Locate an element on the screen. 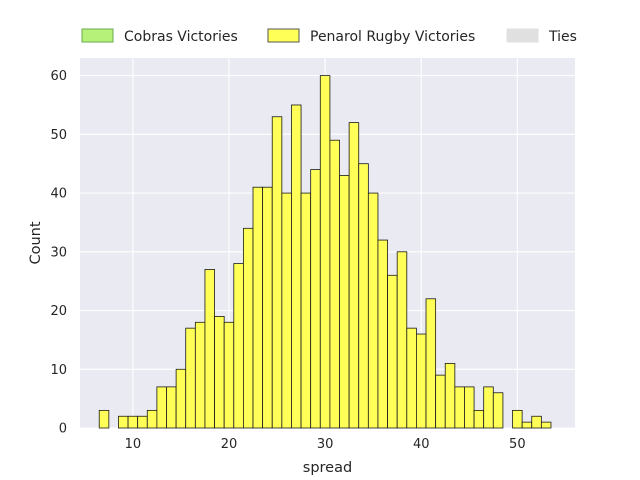  y-tick-label: 0 is located at coordinates (63, 429).